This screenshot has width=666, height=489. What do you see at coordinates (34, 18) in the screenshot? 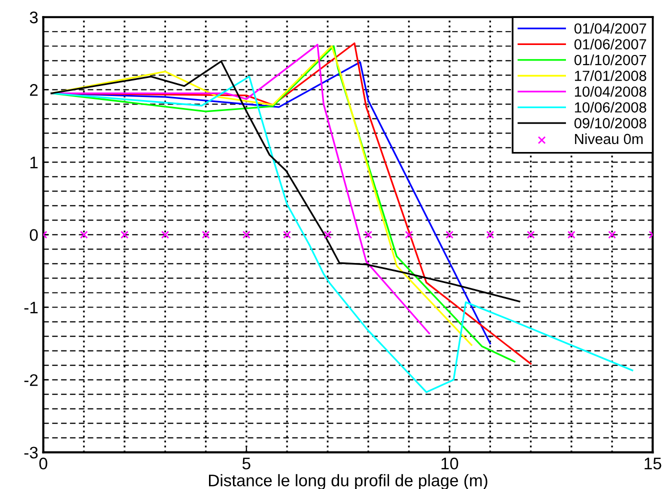
I see `y-tick-label: 3` at bounding box center [34, 18].